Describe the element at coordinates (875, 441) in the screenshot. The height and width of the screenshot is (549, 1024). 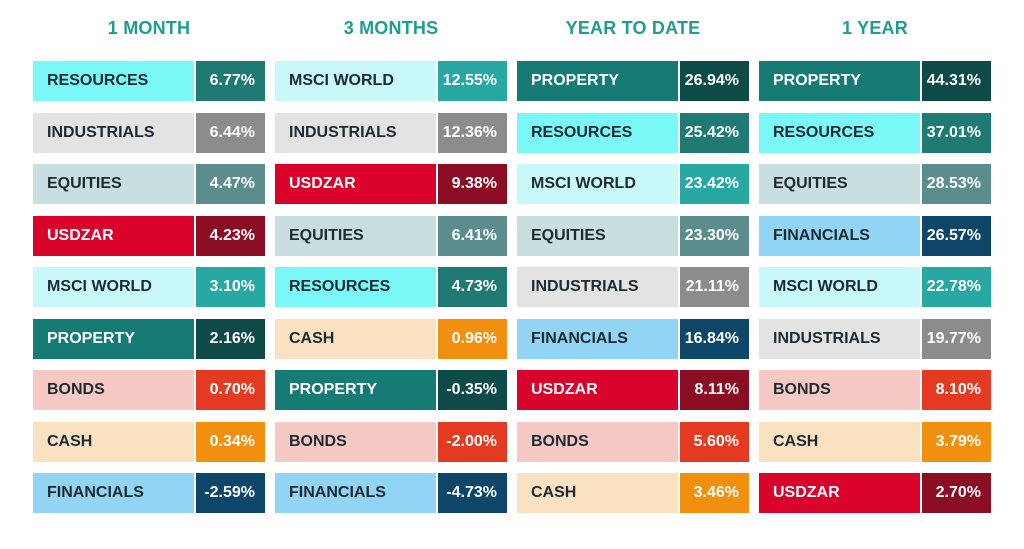
I see `table-row: CASH 3.79%` at that location.